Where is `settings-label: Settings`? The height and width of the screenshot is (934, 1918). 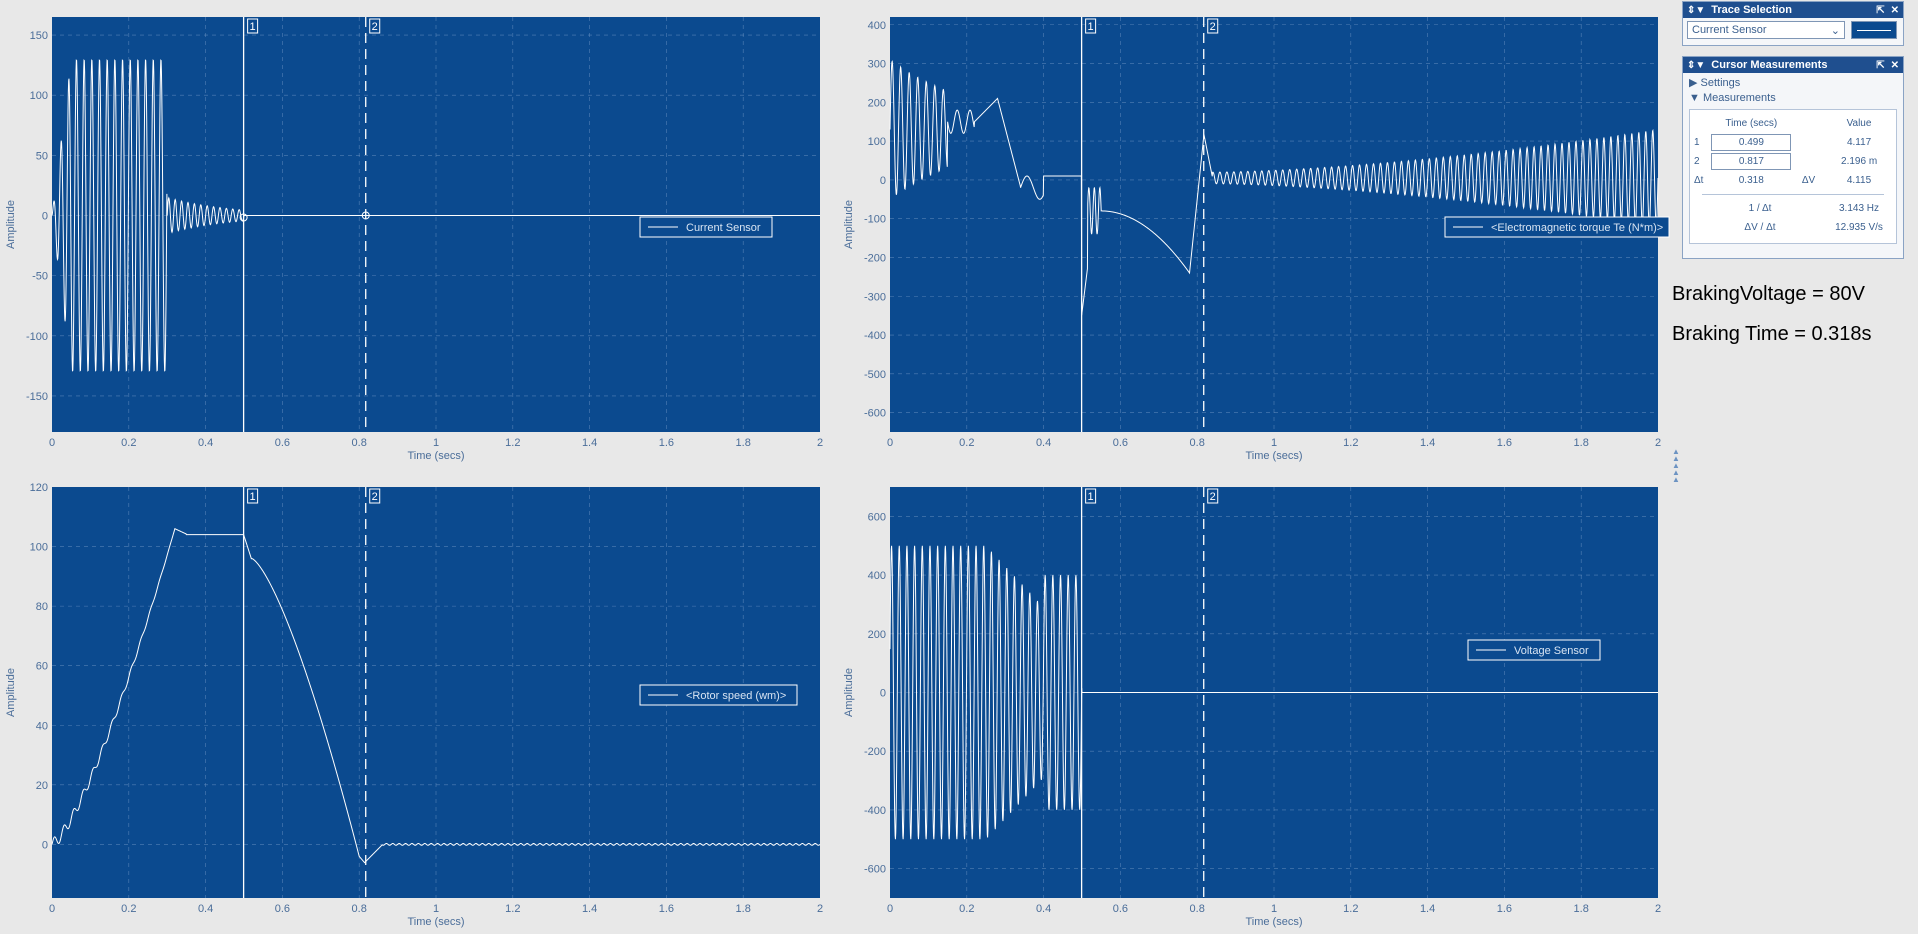 settings-label: Settings is located at coordinates (1720, 83).